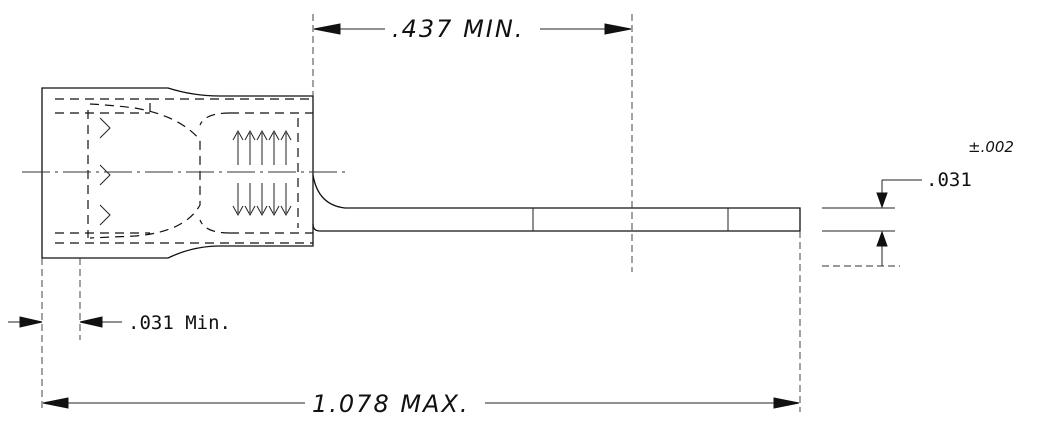 The height and width of the screenshot is (424, 1045). I want to click on dimension-031-min: .031 Min., so click(119, 335).